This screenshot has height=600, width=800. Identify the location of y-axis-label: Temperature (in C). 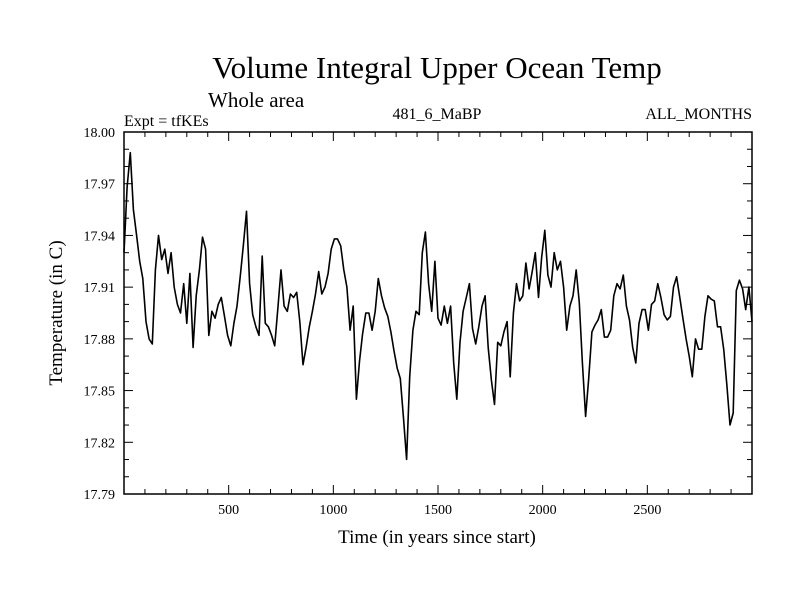
(56, 312).